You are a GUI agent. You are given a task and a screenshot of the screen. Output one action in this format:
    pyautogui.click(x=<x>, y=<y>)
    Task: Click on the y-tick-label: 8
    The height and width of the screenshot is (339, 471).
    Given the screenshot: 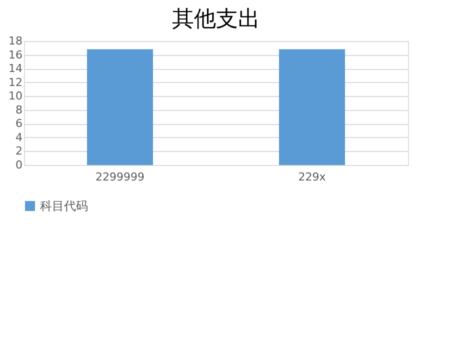 What is the action you would take?
    pyautogui.click(x=19, y=109)
    